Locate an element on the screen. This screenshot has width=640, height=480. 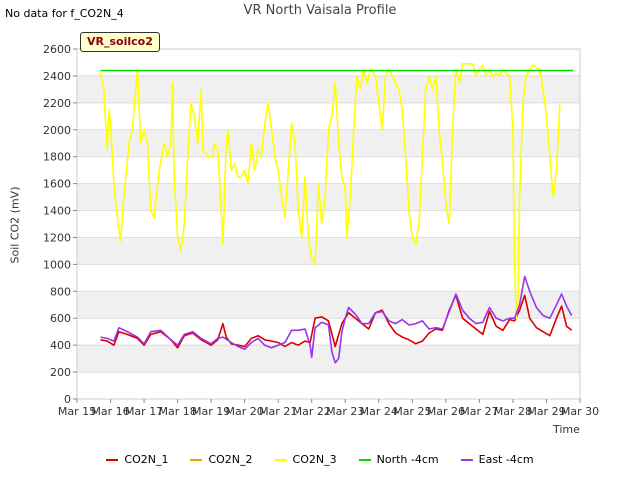
x-tick-label: Mar 16 is located at coordinates (110, 411).